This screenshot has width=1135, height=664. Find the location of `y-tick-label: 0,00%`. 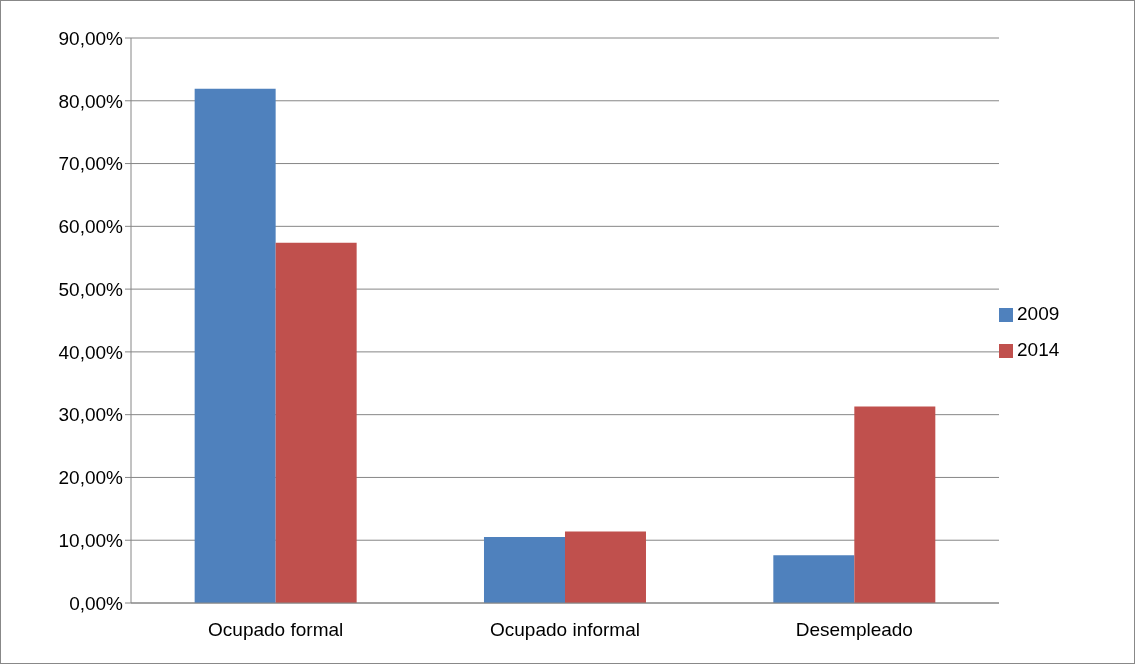

y-tick-label: 0,00% is located at coordinates (96, 603).